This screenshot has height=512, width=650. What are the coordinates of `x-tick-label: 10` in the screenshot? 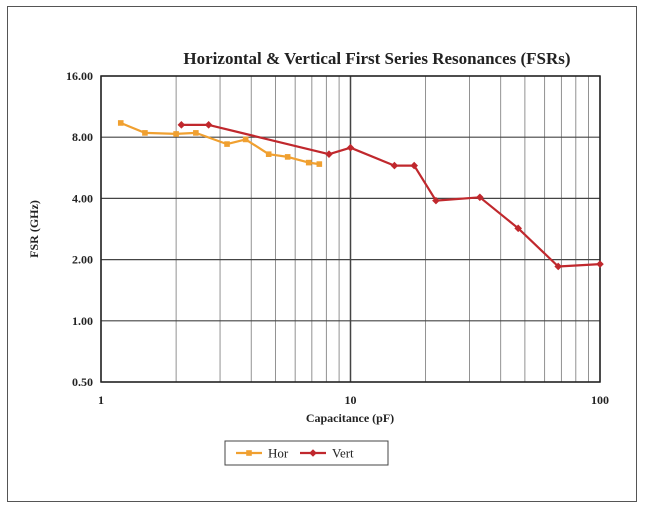 It's located at (351, 400).